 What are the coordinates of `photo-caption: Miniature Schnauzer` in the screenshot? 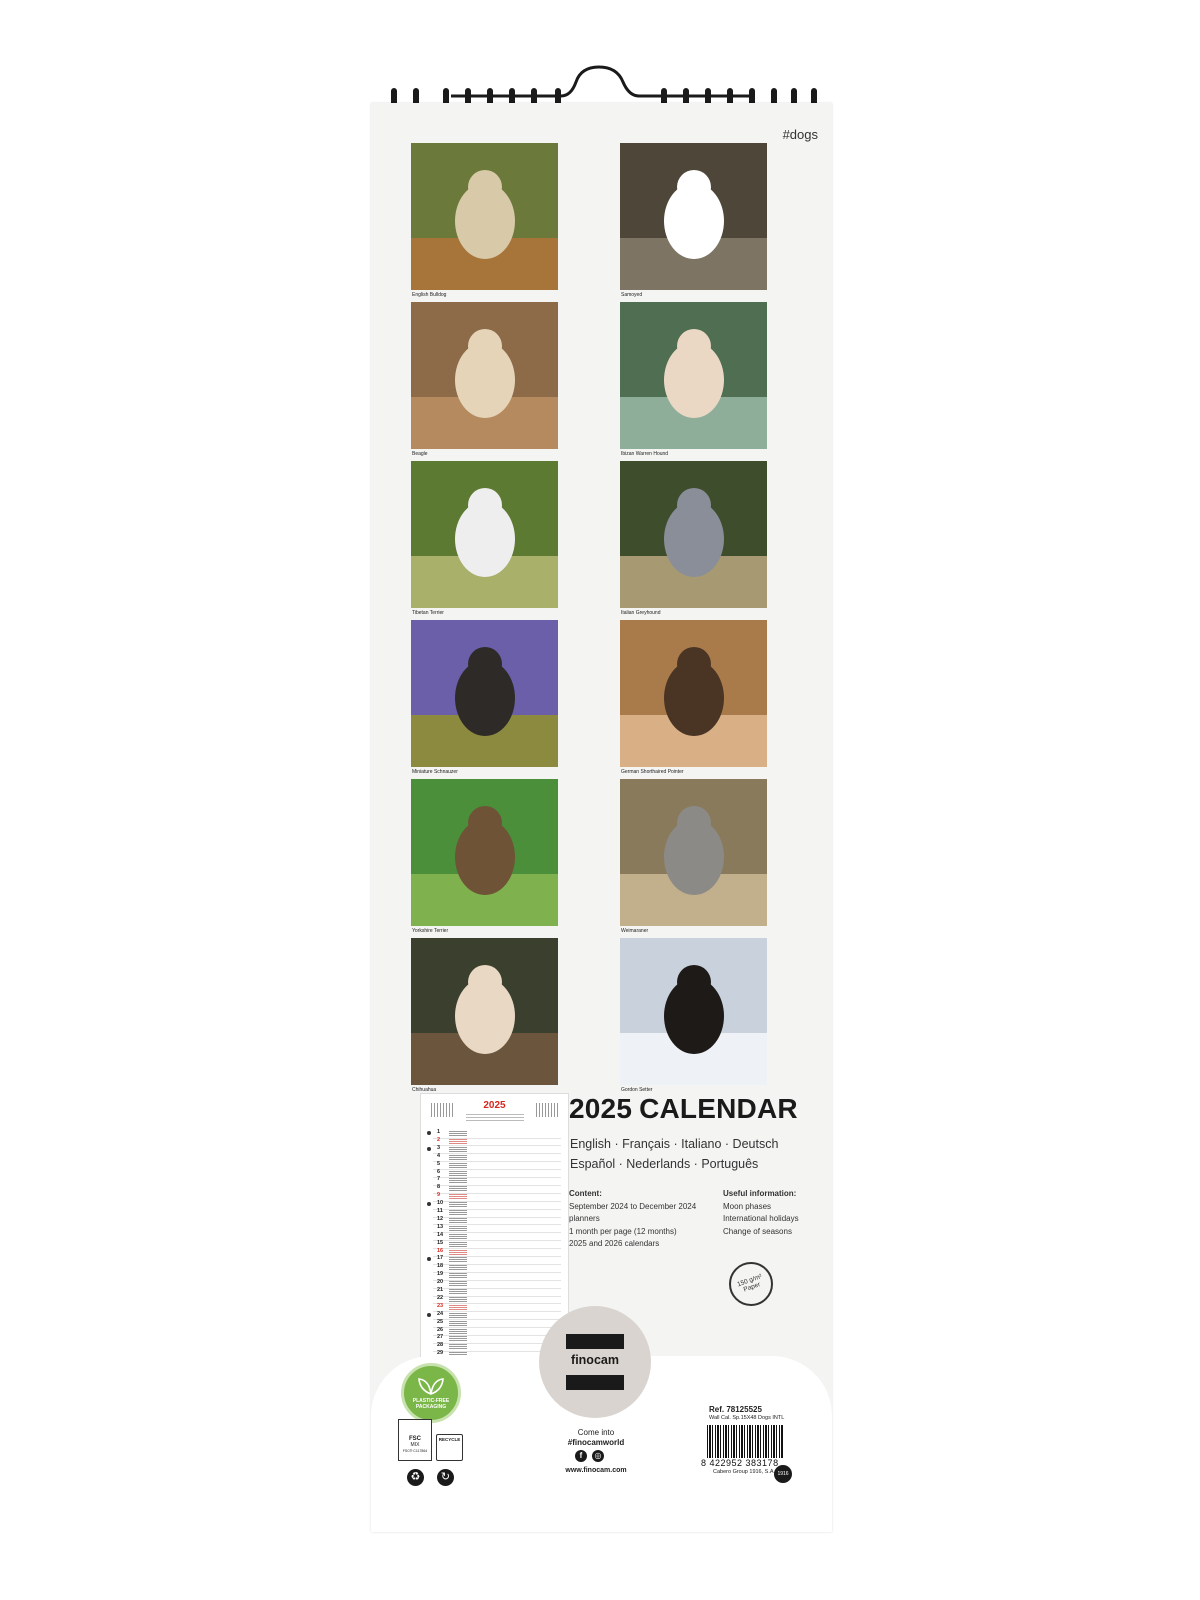 It's located at (435, 772).